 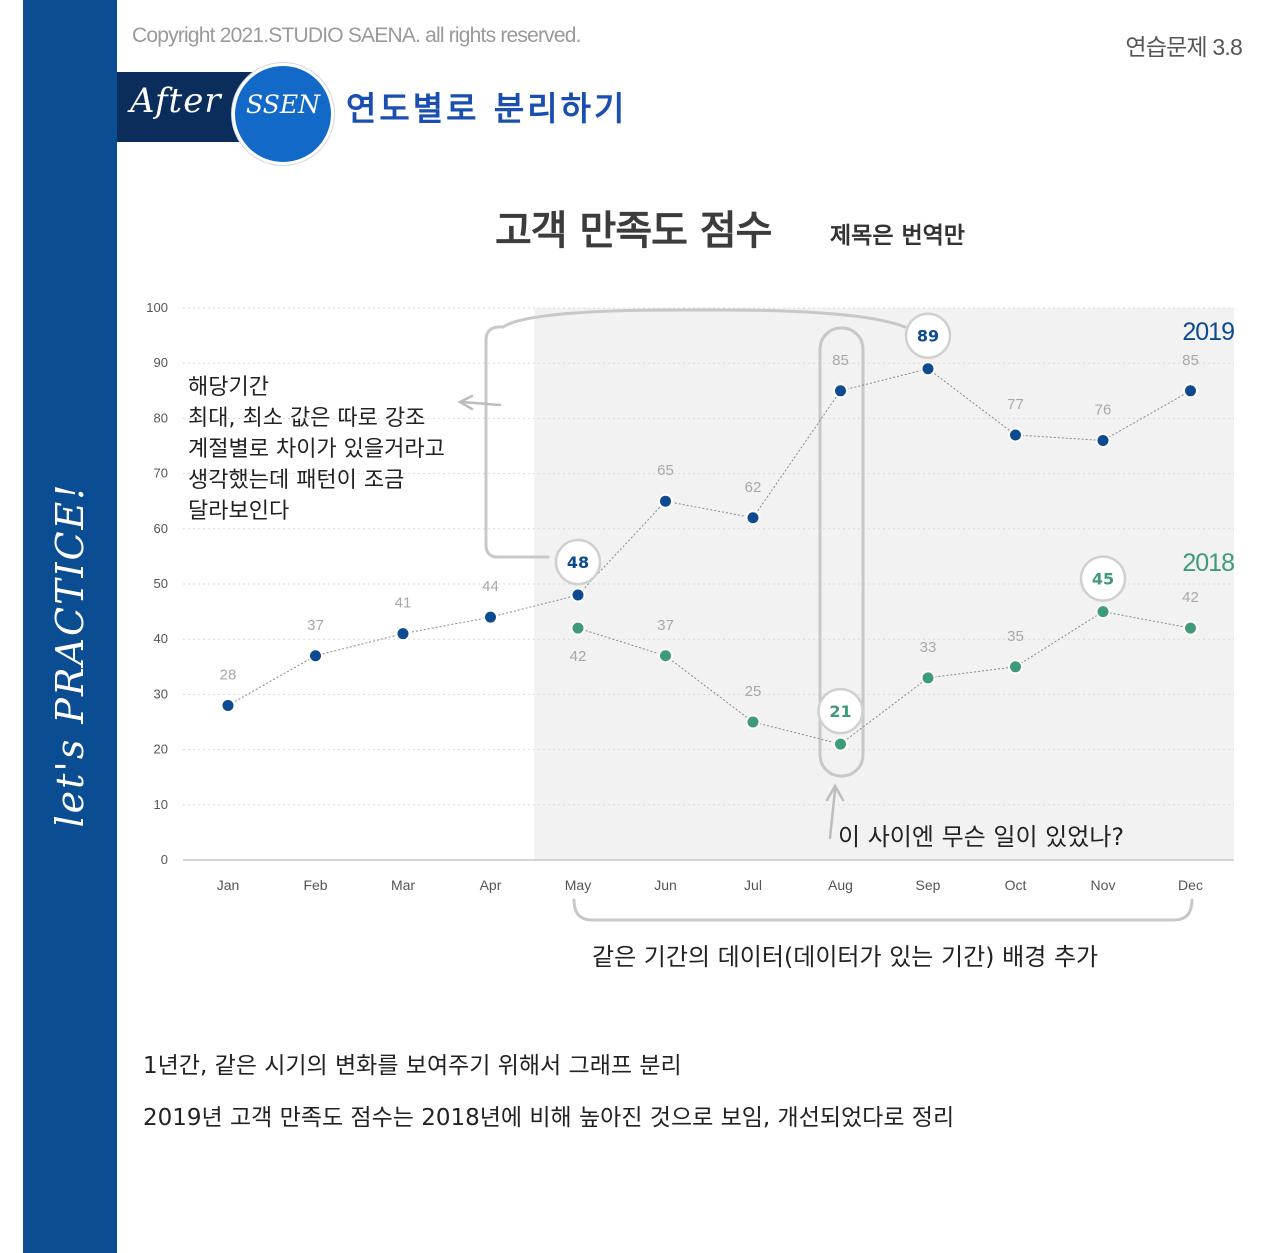 I want to click on footnote-1: 1년간, 같은 시기의 변화를 보여주기 위해서 그래프 분리, so click(x=412, y=1066).